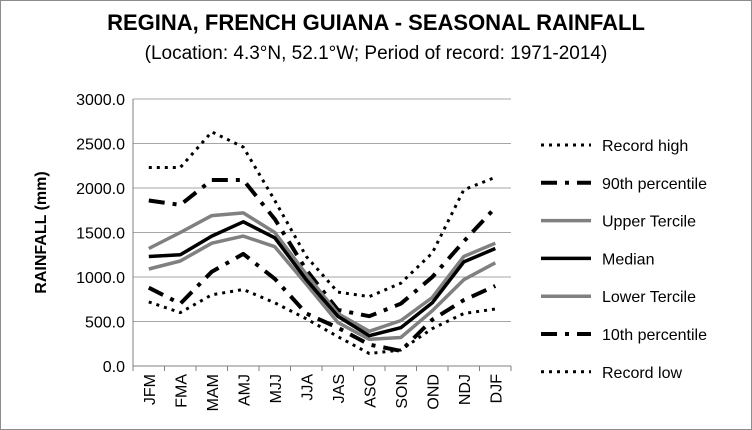 The width and height of the screenshot is (752, 430). What do you see at coordinates (339, 388) in the screenshot?
I see `x-tick-label: JAS` at bounding box center [339, 388].